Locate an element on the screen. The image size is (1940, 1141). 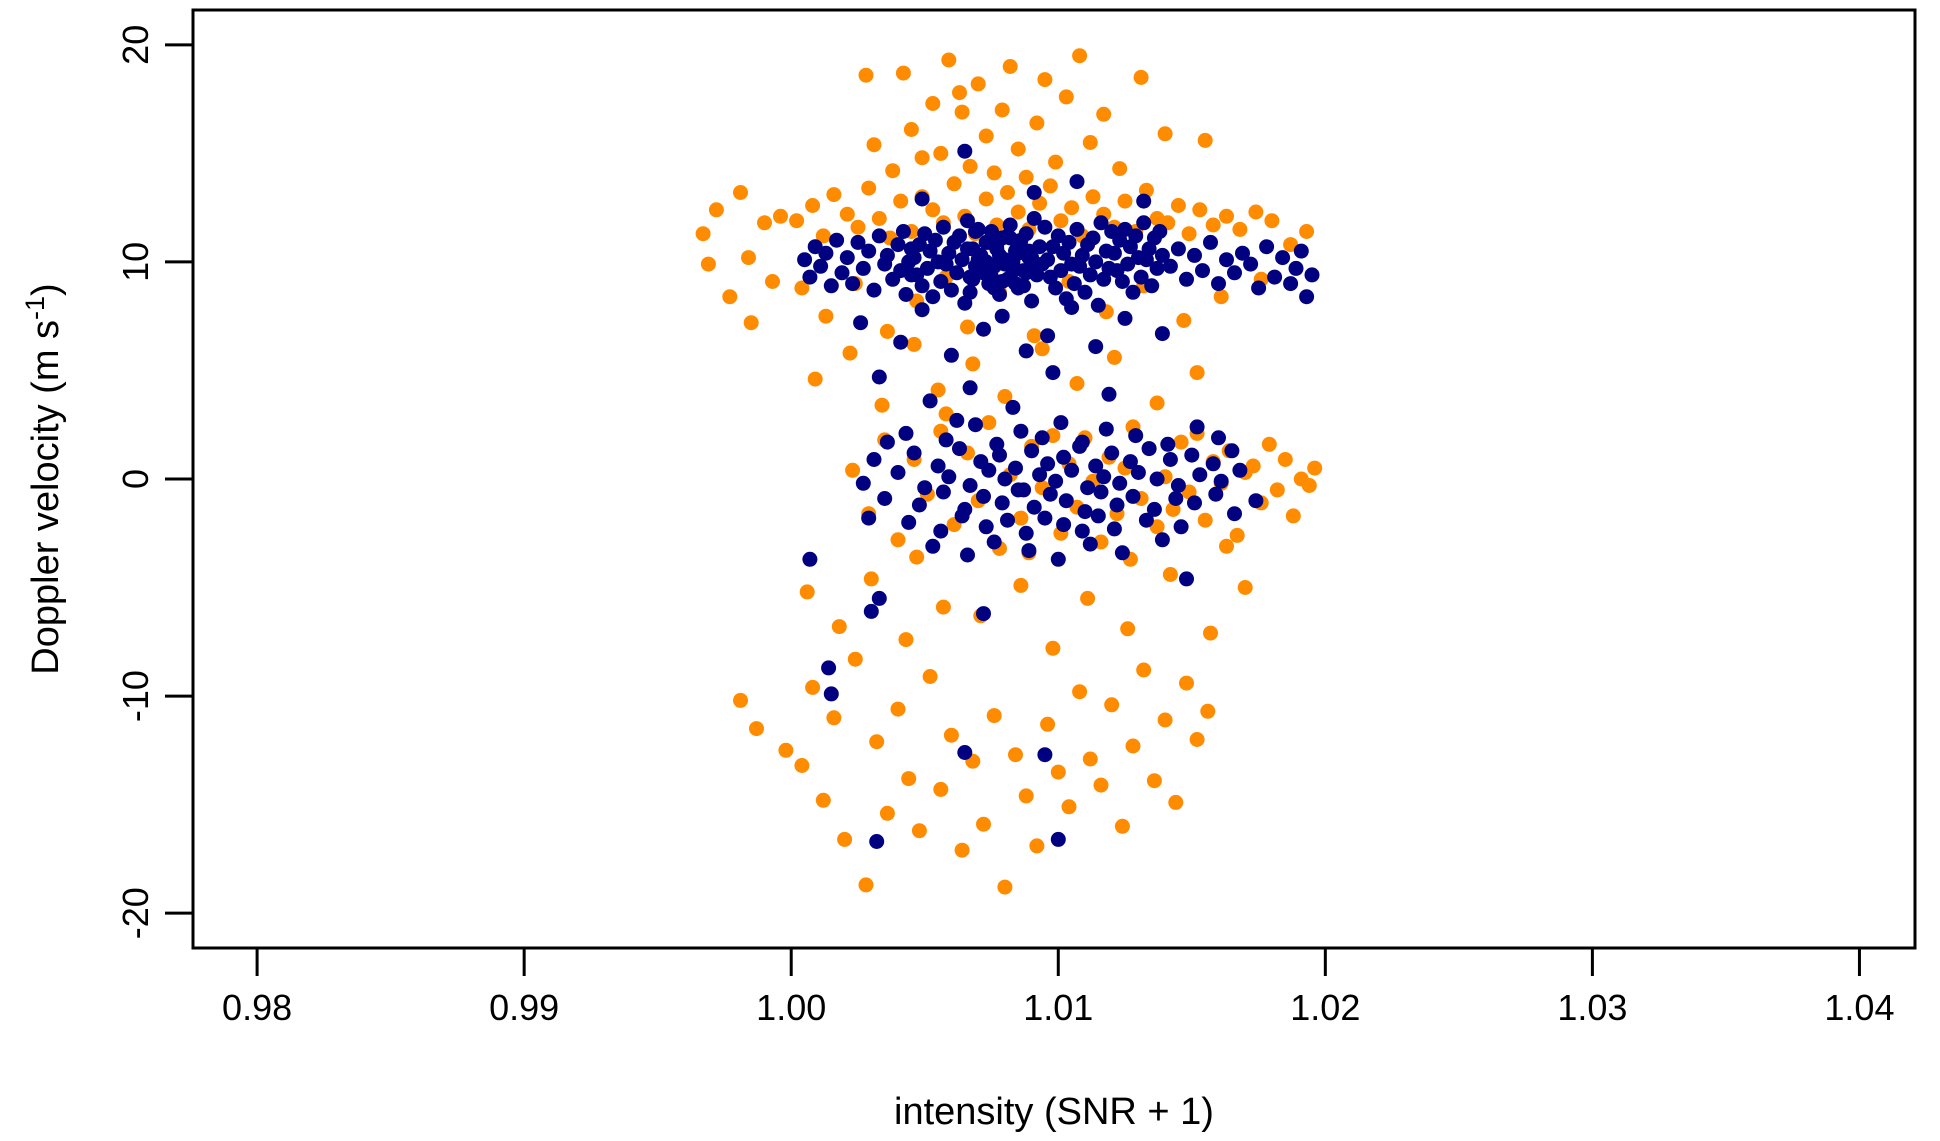
x-tick-label: 1.03 is located at coordinates (1592, 1007).